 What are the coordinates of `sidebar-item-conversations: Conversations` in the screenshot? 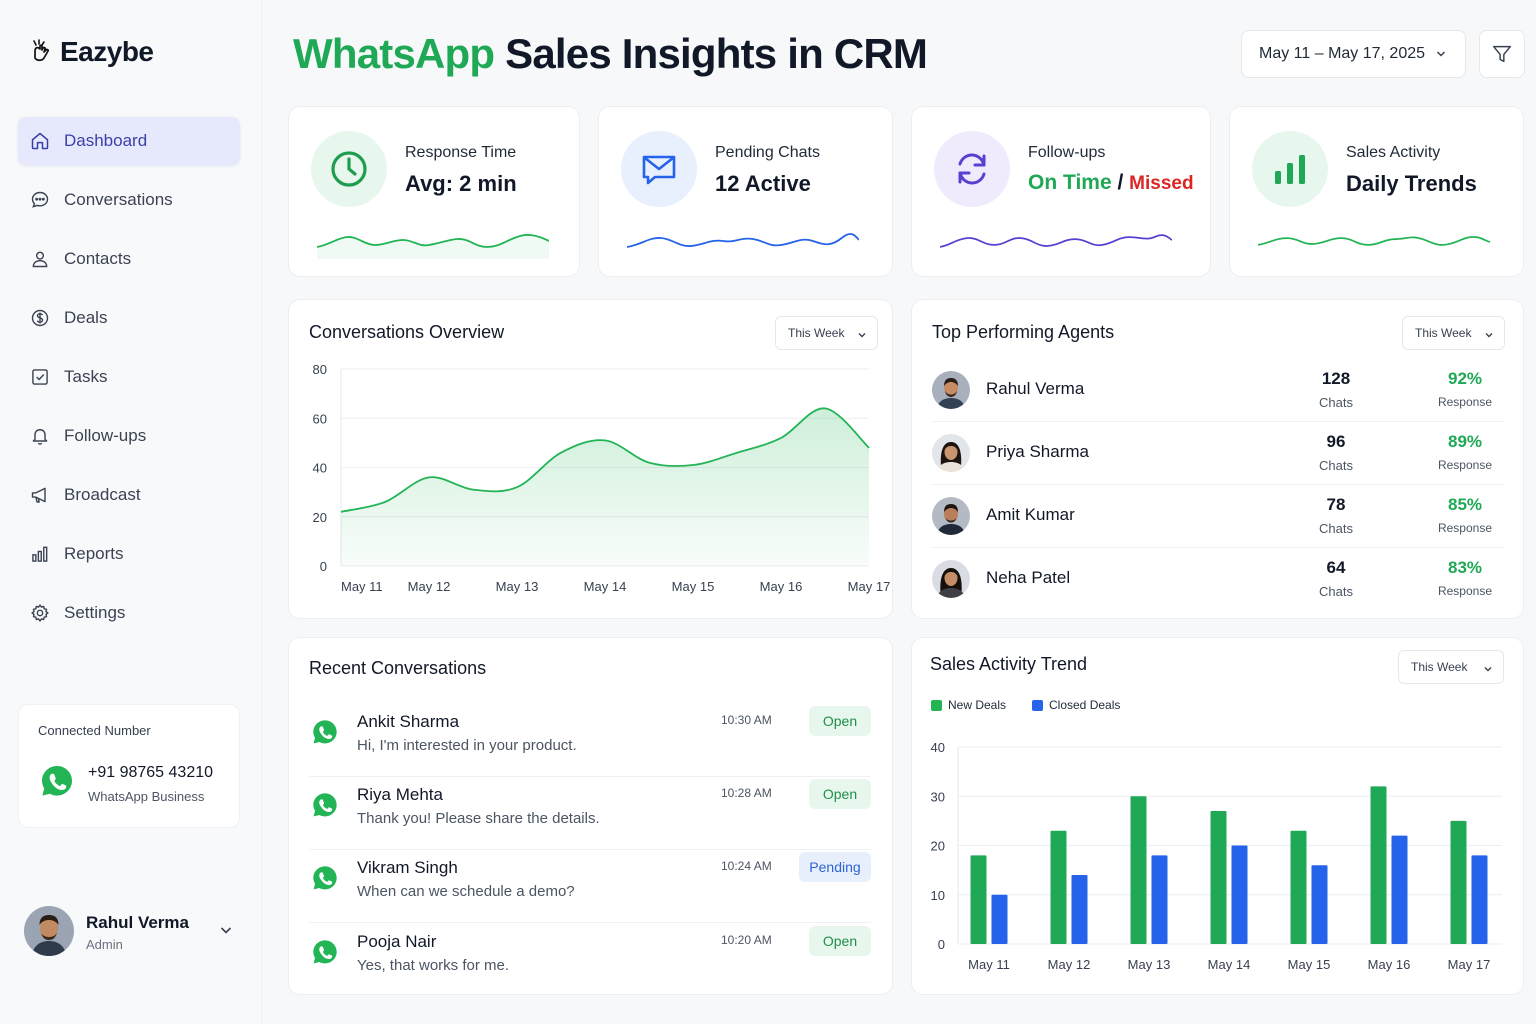 It's located at (129, 200).